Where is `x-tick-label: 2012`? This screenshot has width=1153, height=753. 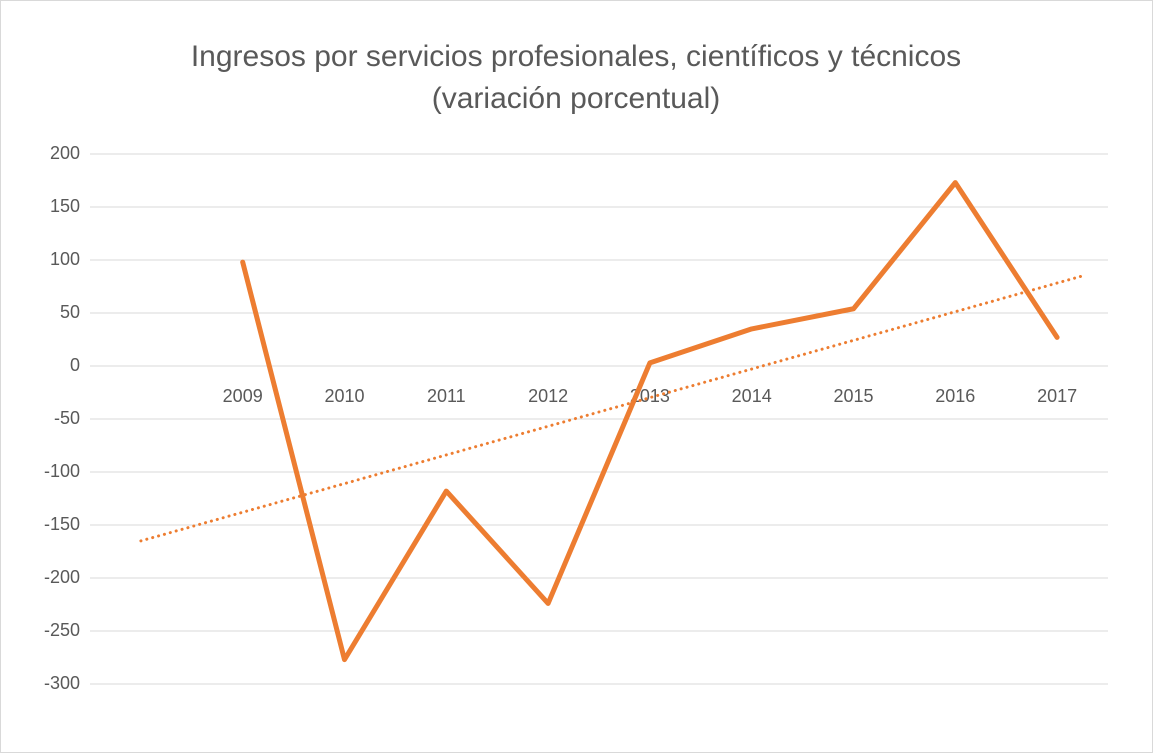 x-tick-label: 2012 is located at coordinates (548, 396).